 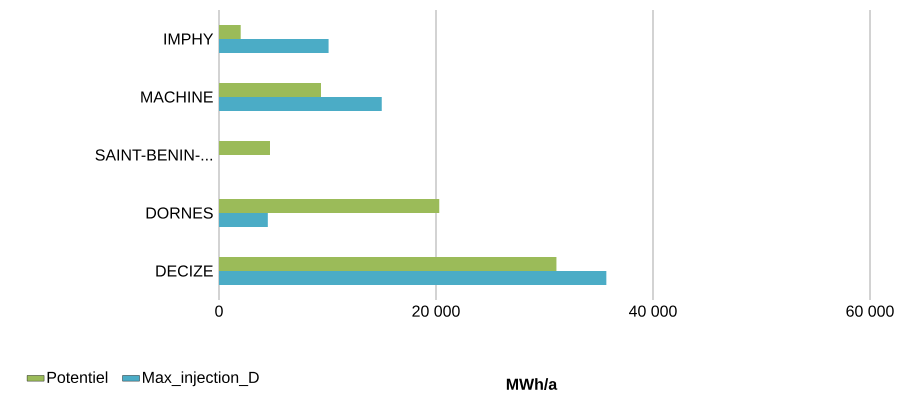 What do you see at coordinates (177, 97) in the screenshot?
I see `y-tick-label: MACHINE` at bounding box center [177, 97].